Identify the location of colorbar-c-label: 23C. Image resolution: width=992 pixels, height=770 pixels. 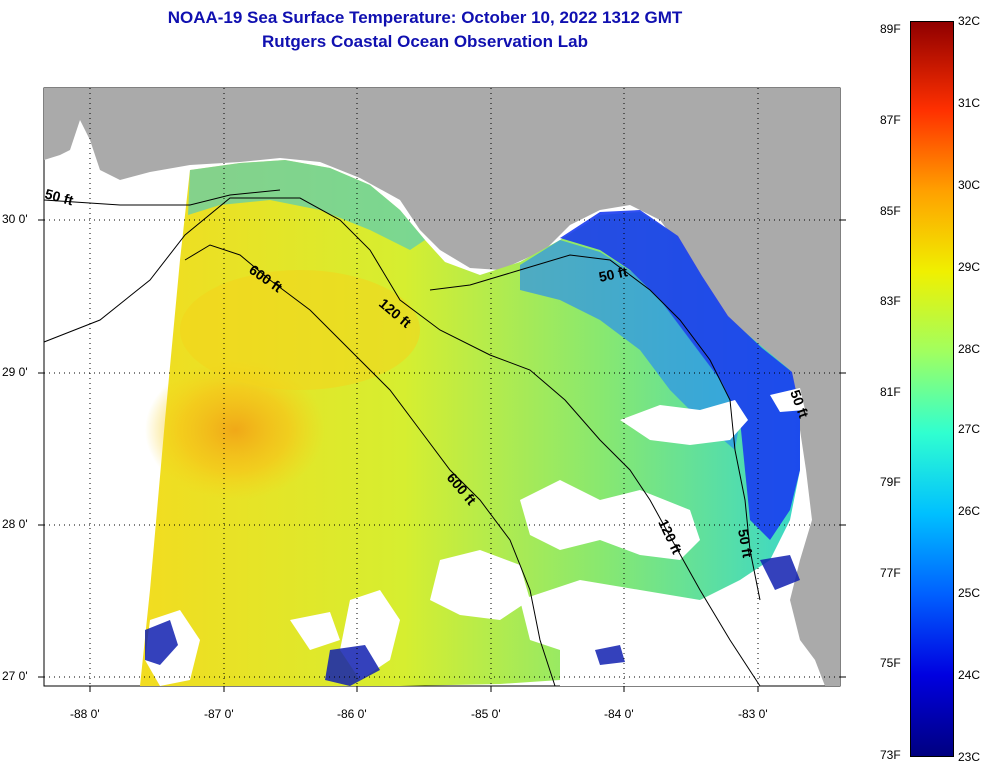
(969, 757).